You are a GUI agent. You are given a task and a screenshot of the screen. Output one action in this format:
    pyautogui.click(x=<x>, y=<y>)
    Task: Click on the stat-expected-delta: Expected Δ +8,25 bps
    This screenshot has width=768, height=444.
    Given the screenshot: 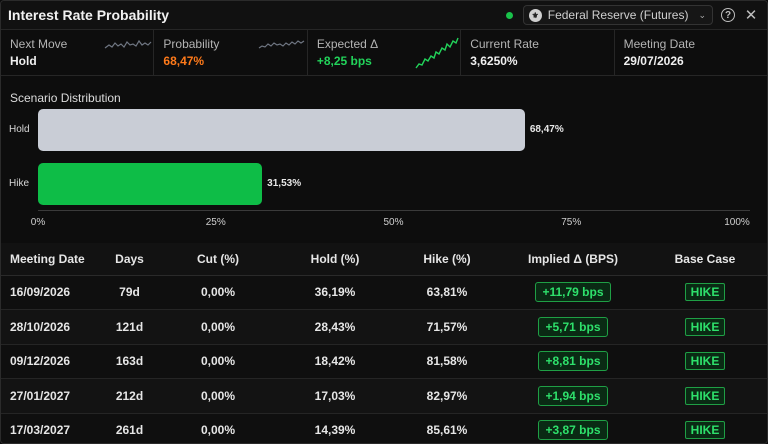 What is the action you would take?
    pyautogui.click(x=385, y=52)
    